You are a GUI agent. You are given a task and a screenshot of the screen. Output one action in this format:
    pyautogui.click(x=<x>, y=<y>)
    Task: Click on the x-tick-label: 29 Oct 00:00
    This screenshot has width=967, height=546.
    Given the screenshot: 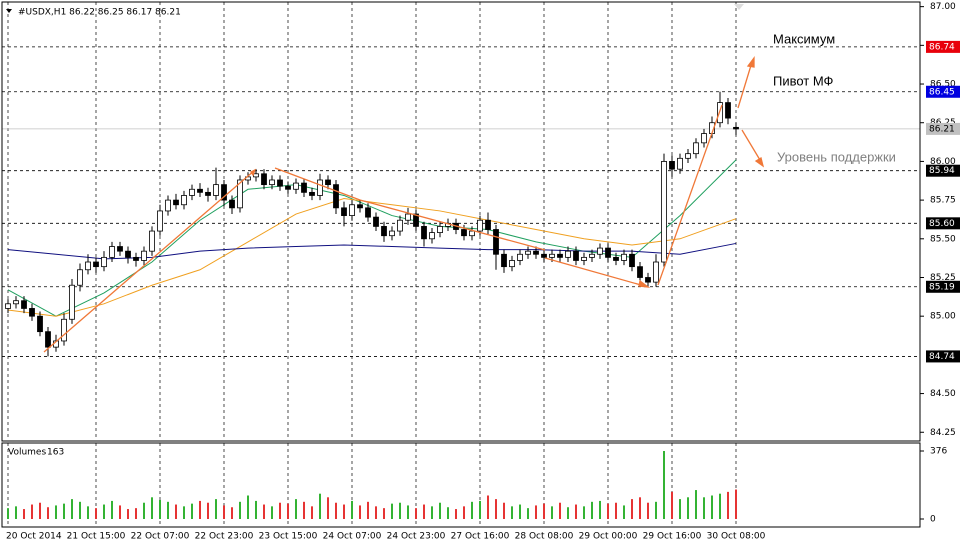 What is the action you would take?
    pyautogui.click(x=608, y=537)
    